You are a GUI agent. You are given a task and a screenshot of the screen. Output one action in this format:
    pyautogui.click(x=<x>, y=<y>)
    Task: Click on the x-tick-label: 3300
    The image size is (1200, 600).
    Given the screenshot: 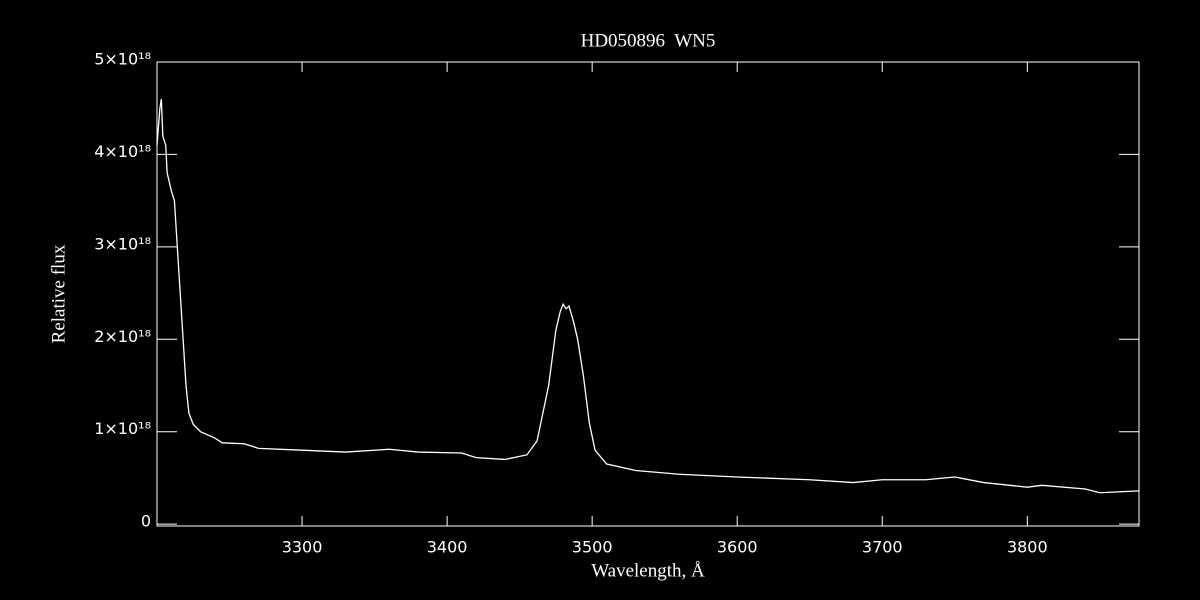 What is the action you would take?
    pyautogui.click(x=302, y=547)
    